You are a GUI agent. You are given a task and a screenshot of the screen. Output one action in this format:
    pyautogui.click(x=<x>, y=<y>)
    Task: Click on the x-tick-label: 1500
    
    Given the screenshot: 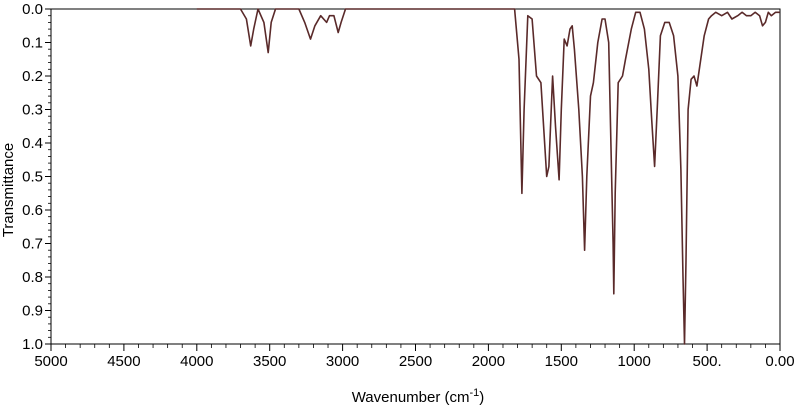 What is the action you would take?
    pyautogui.click(x=561, y=361)
    